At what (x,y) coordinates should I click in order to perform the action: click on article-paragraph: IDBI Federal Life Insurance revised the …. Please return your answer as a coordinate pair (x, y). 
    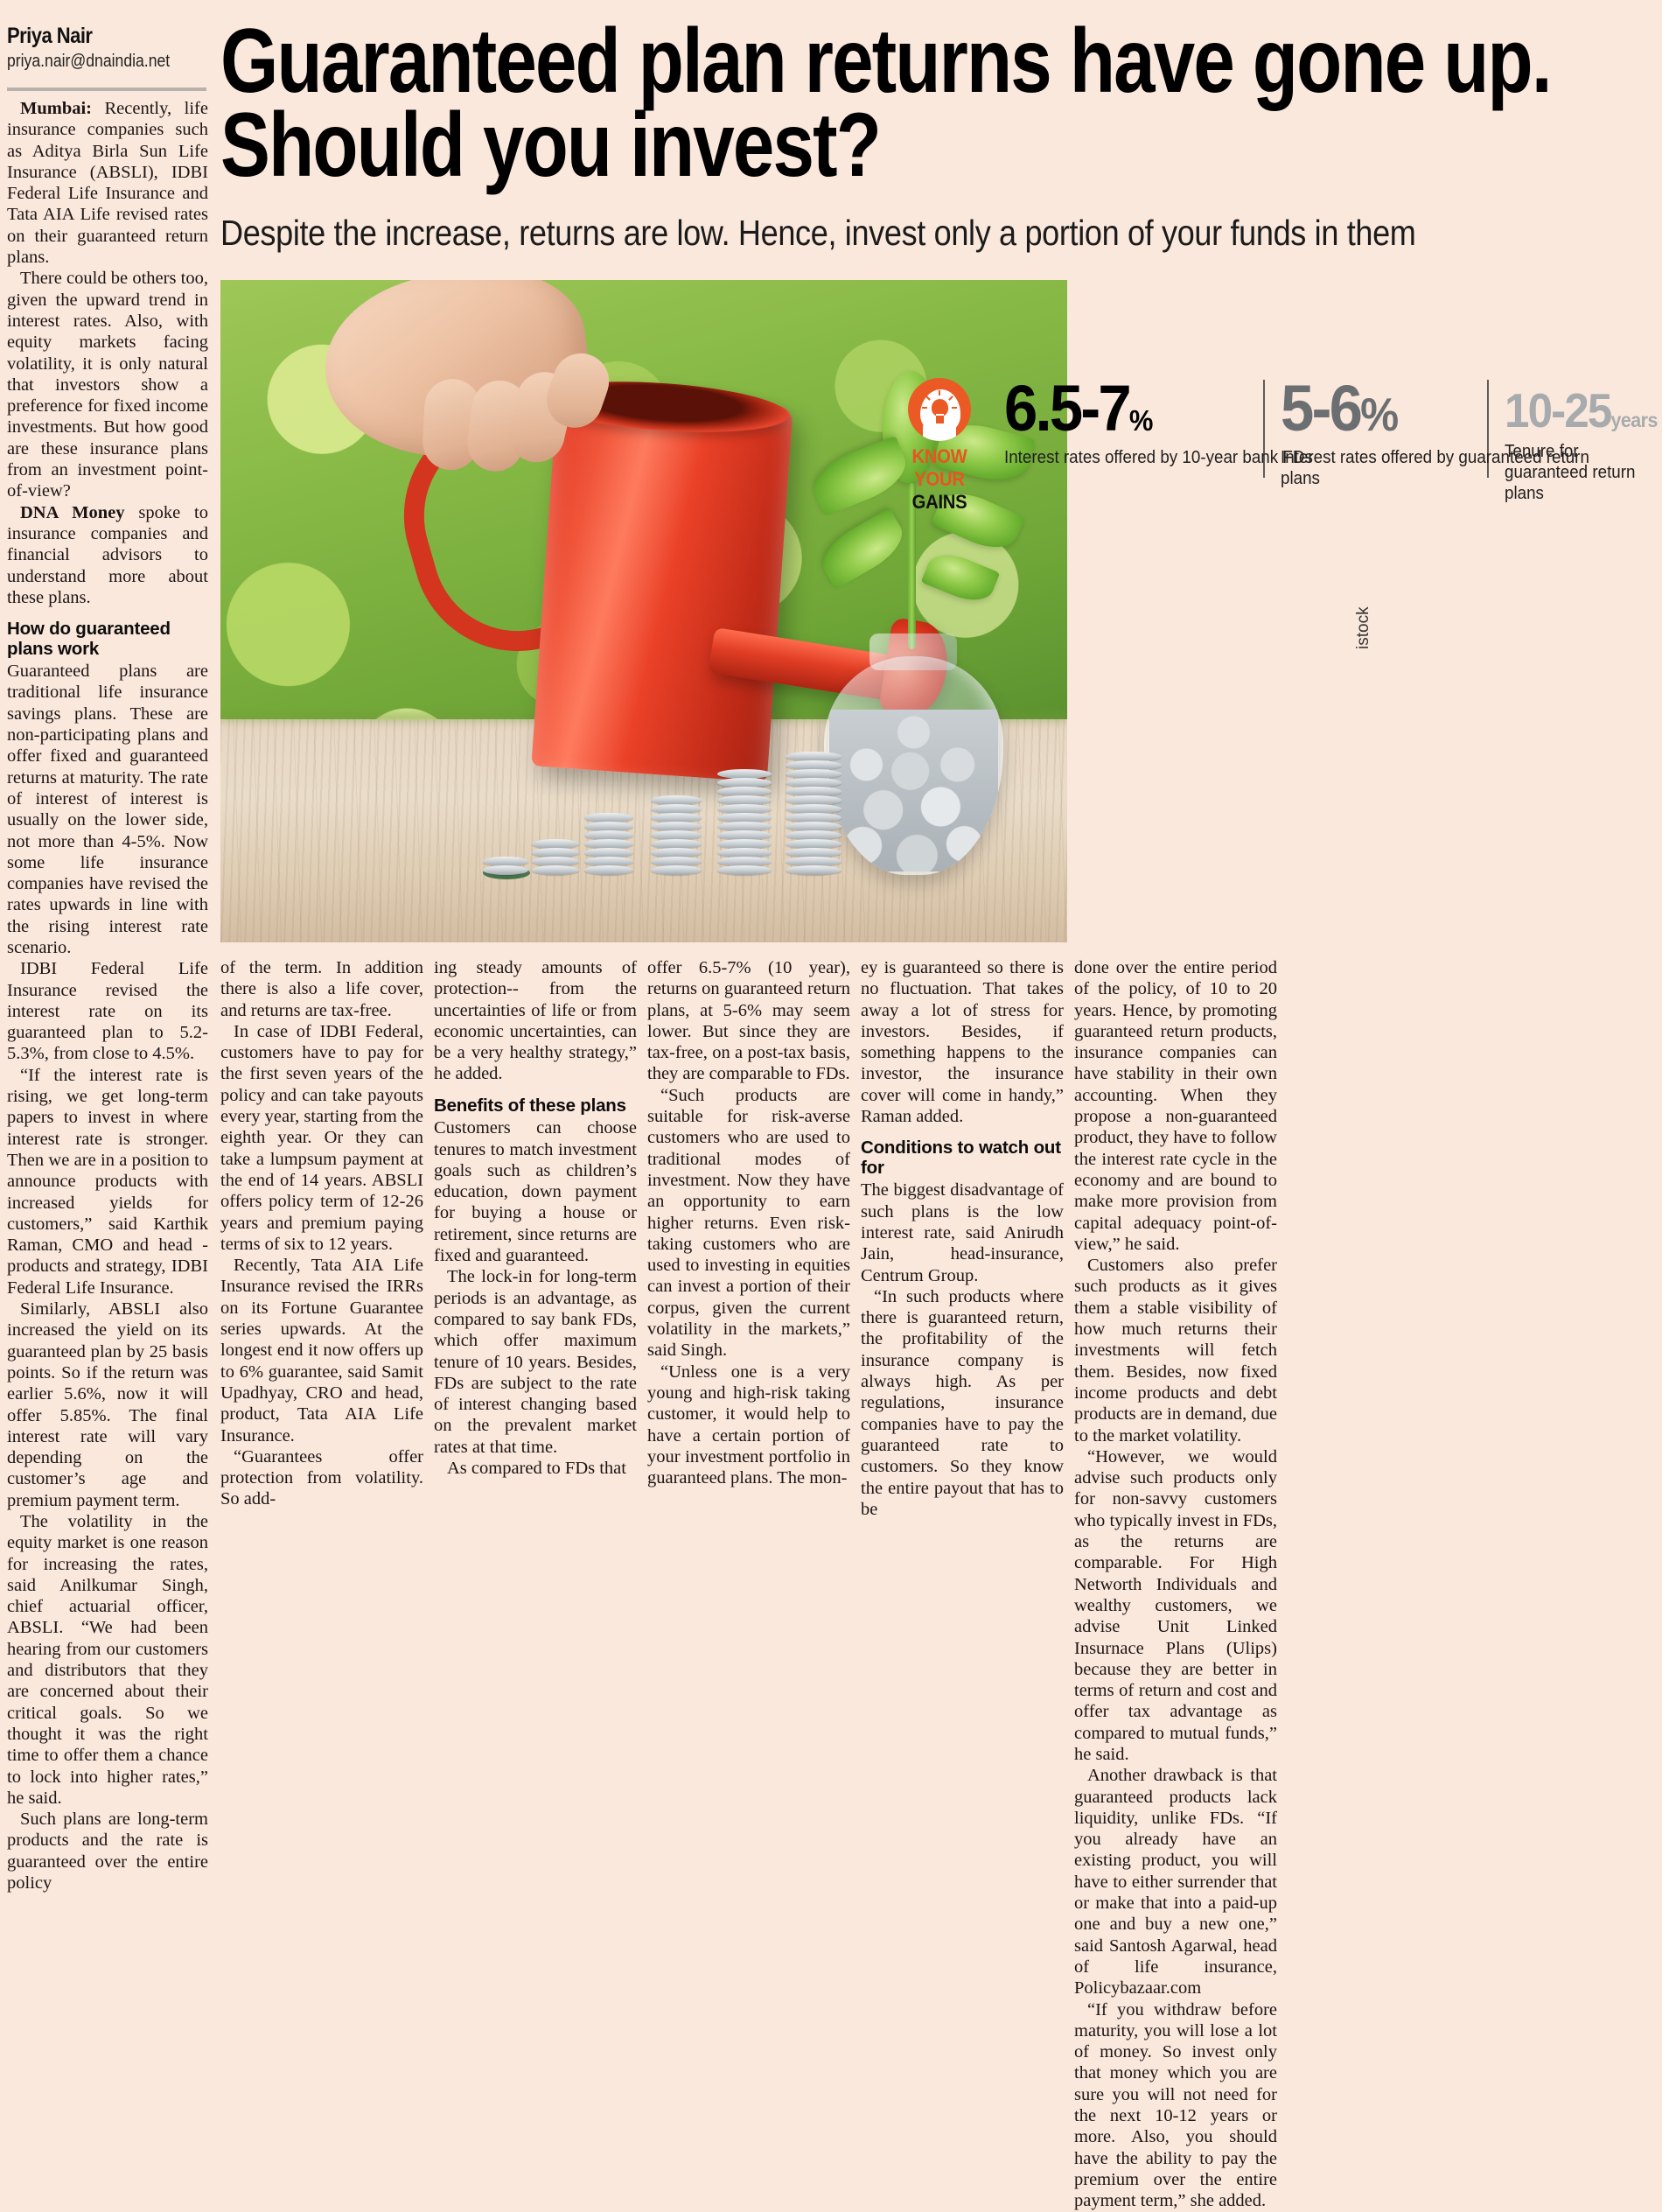
    Looking at the image, I should click on (107, 1011).